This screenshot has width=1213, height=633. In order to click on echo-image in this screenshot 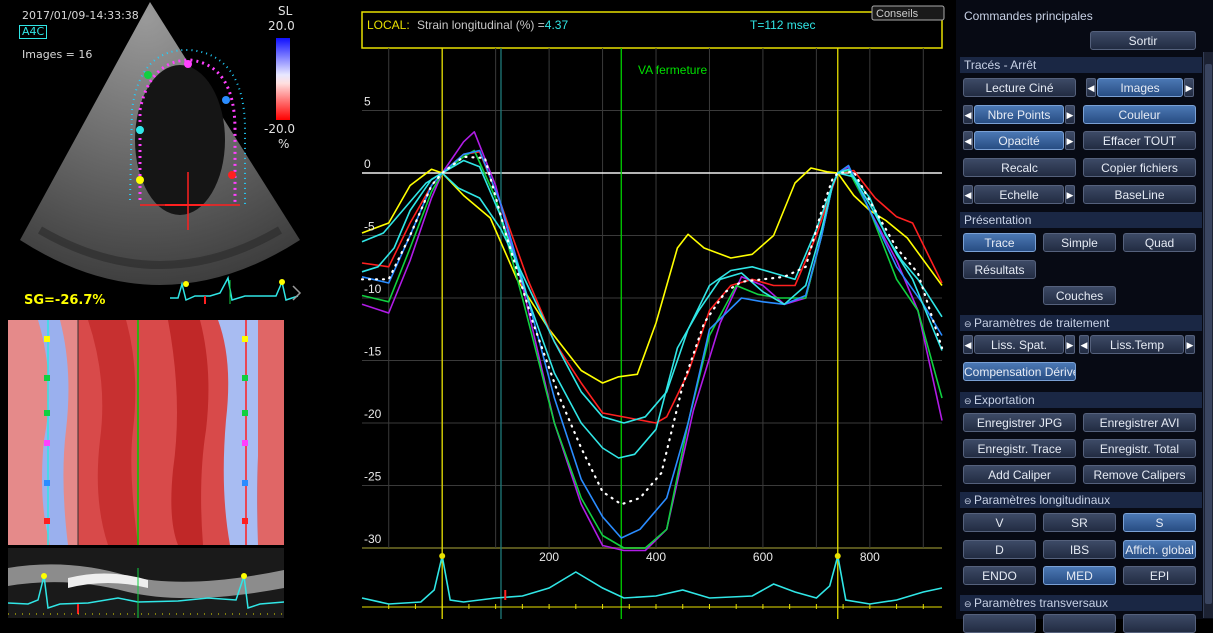, I will do `click(161, 153)`.